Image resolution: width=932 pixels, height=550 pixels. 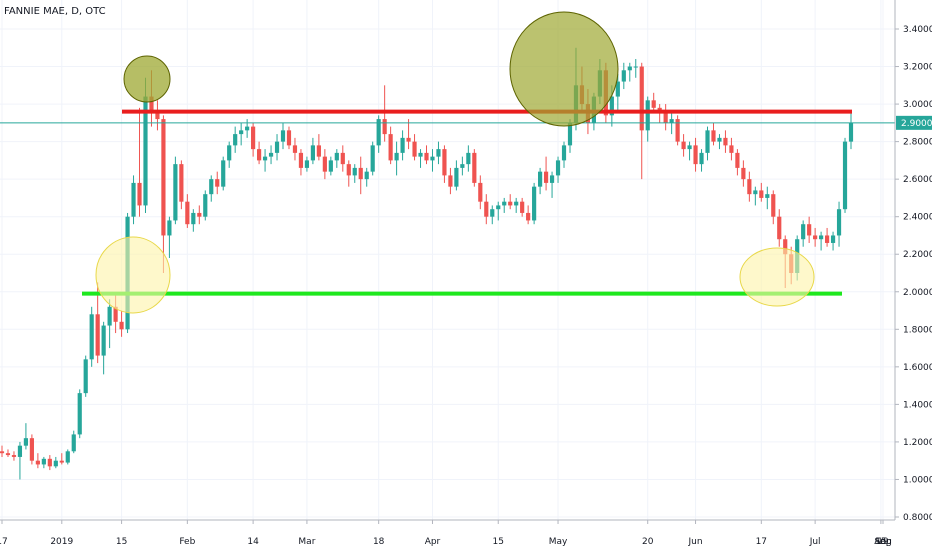 I want to click on y-tick-label: 2.0000, so click(x=917, y=293).